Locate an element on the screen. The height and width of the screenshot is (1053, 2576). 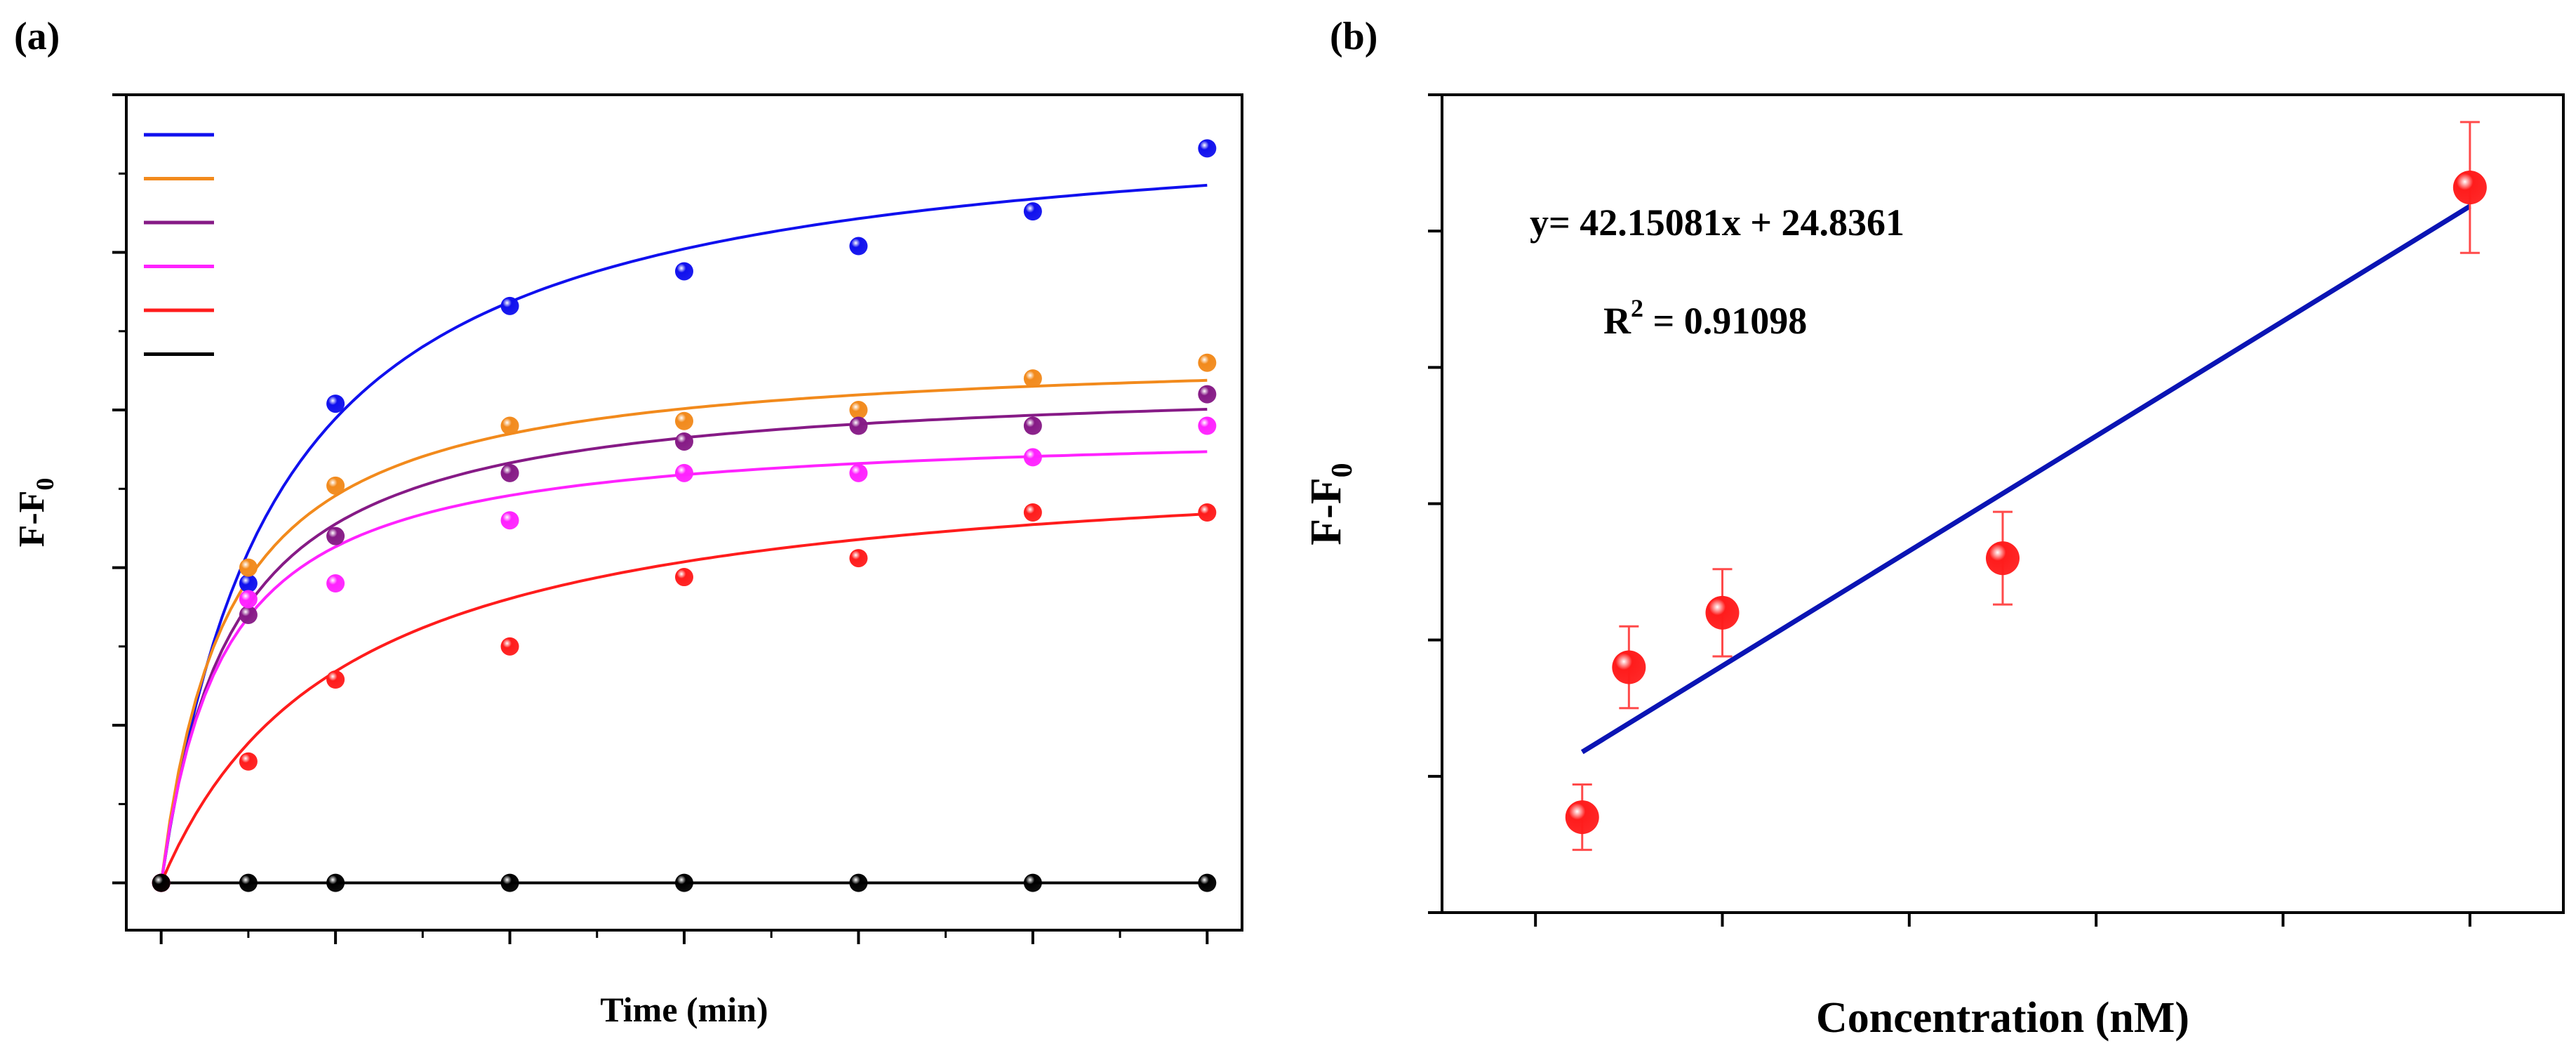
panel-b-y-label: F-F0 is located at coordinates (1331, 504).